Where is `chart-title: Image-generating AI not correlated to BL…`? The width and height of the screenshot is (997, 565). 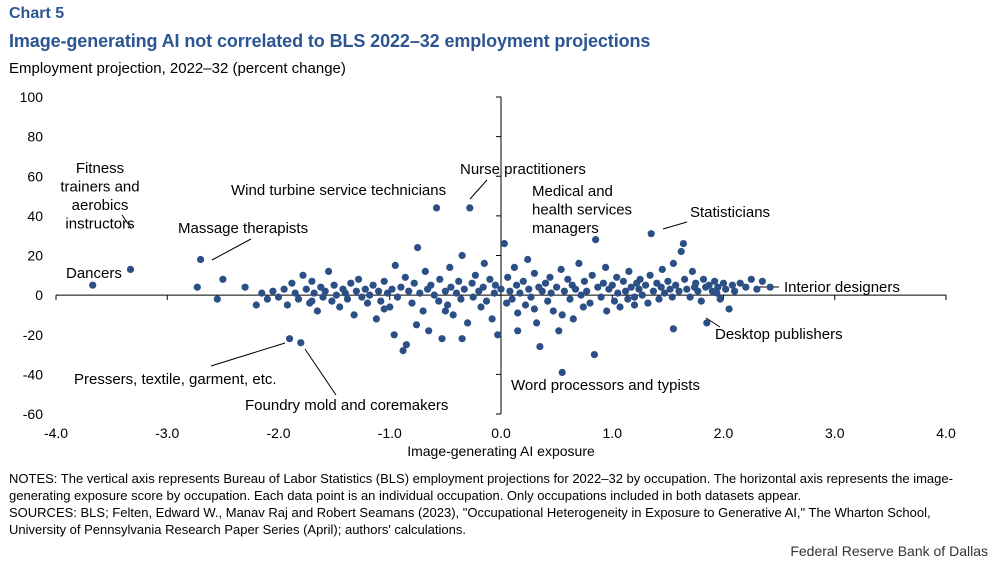 chart-title: Image-generating AI not correlated to BL… is located at coordinates (330, 41).